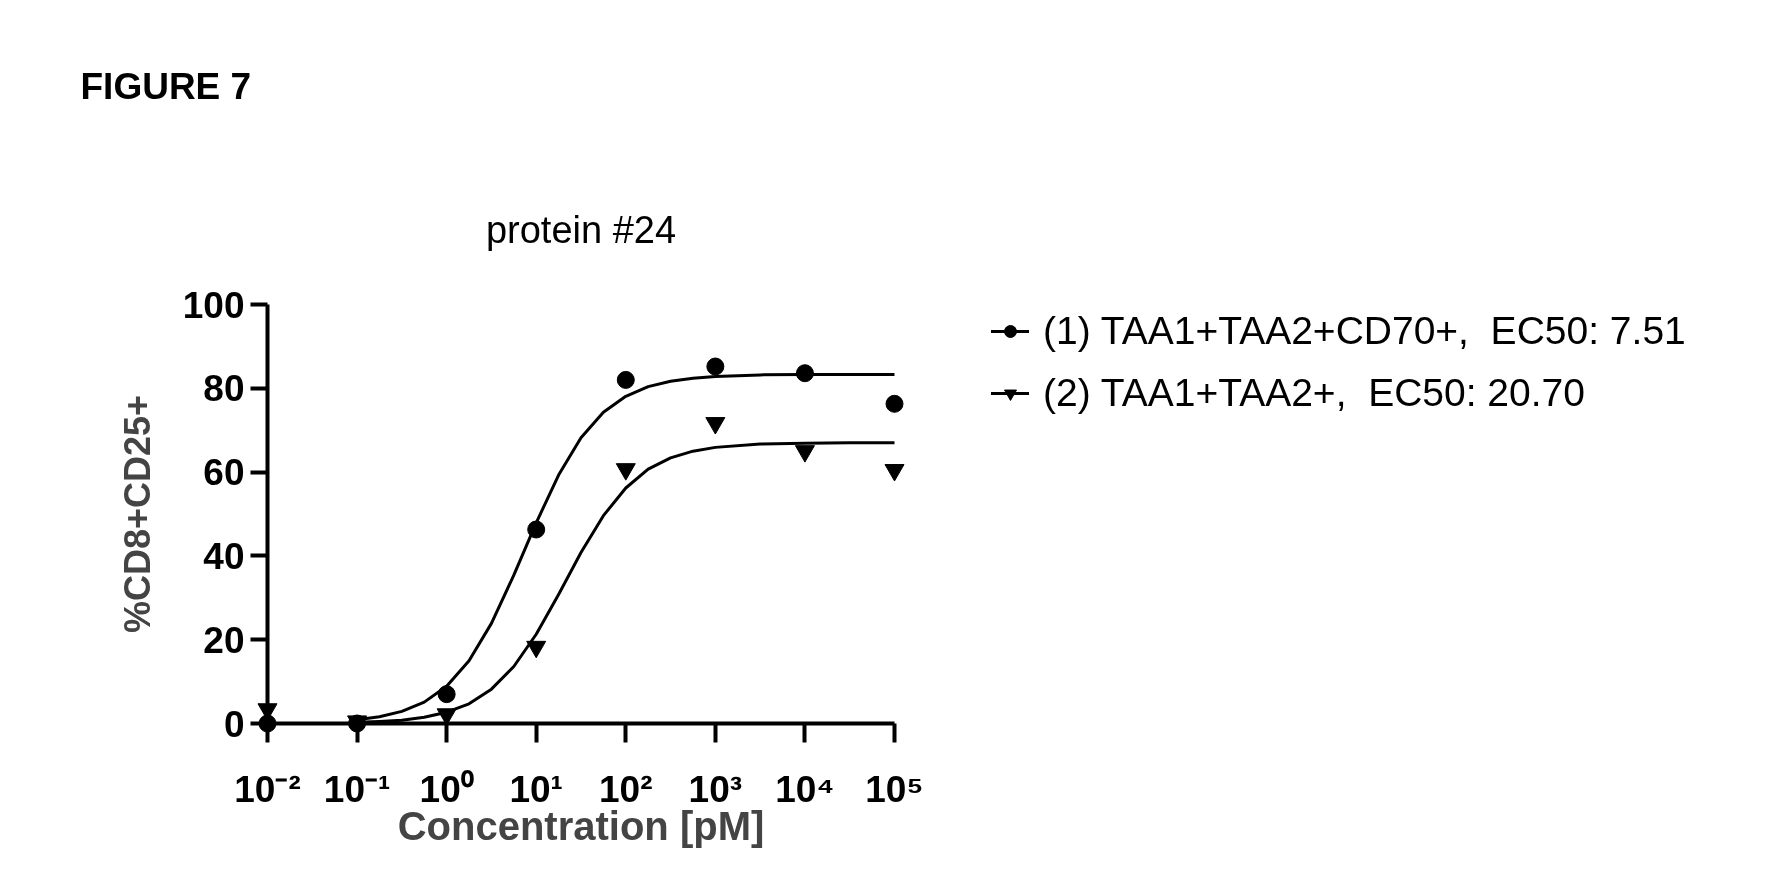 This screenshot has width=1791, height=892. What do you see at coordinates (224, 473) in the screenshot?
I see `y-tick-label: 60` at bounding box center [224, 473].